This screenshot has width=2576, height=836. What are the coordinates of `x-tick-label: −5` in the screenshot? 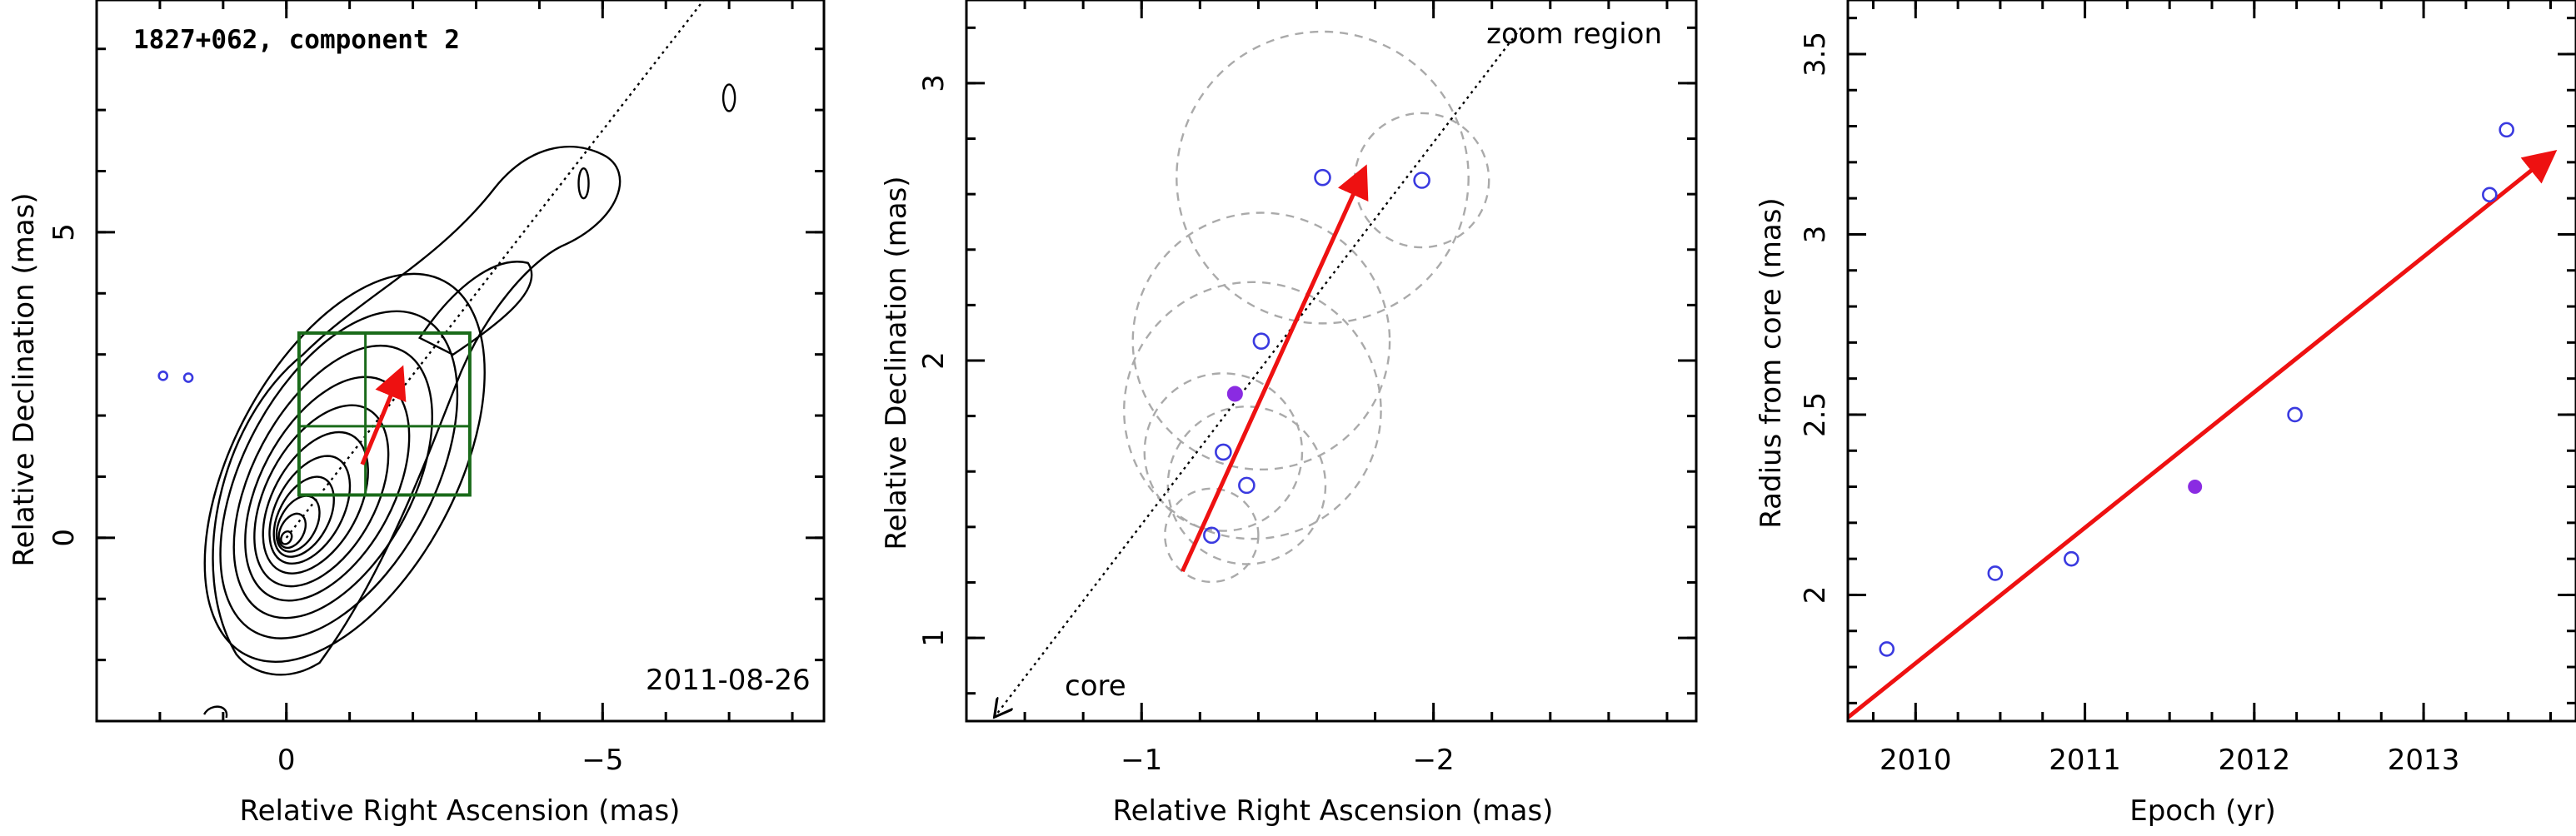 It's located at (602, 760).